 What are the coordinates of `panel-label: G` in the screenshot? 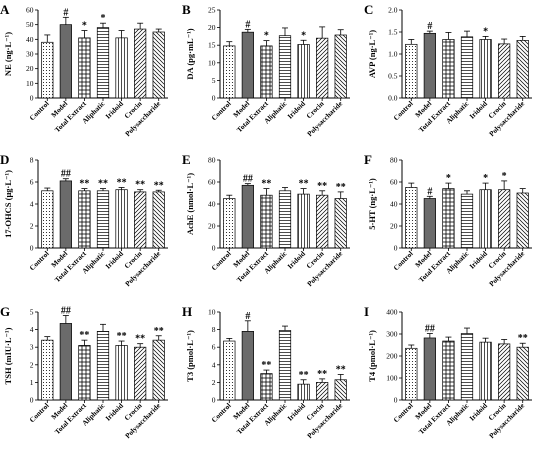 It's located at (5, 311).